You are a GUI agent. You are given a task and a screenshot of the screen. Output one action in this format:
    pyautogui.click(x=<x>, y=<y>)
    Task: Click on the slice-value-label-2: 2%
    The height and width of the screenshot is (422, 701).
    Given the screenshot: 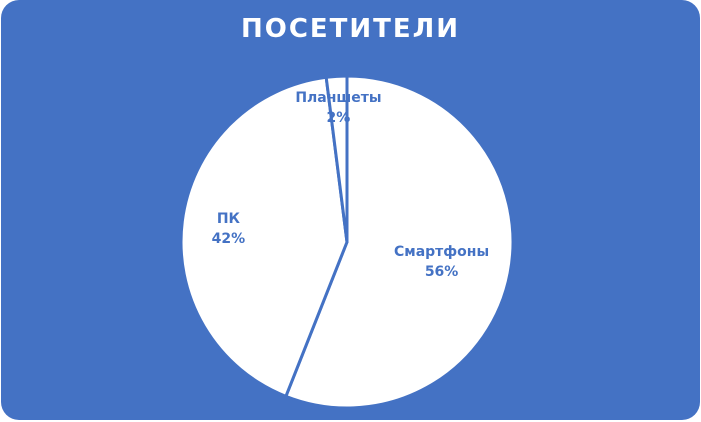 What is the action you would take?
    pyautogui.click(x=339, y=118)
    